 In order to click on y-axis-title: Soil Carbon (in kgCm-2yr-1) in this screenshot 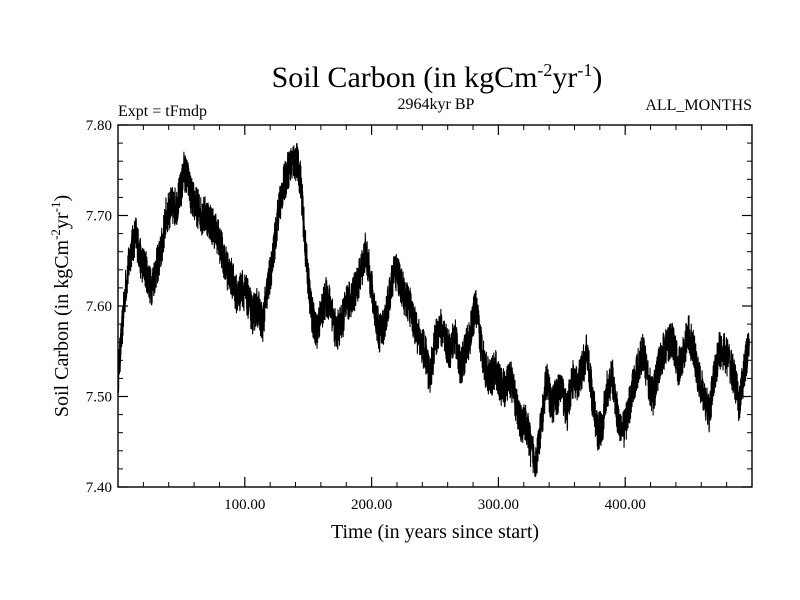, I will do `click(60, 306)`.